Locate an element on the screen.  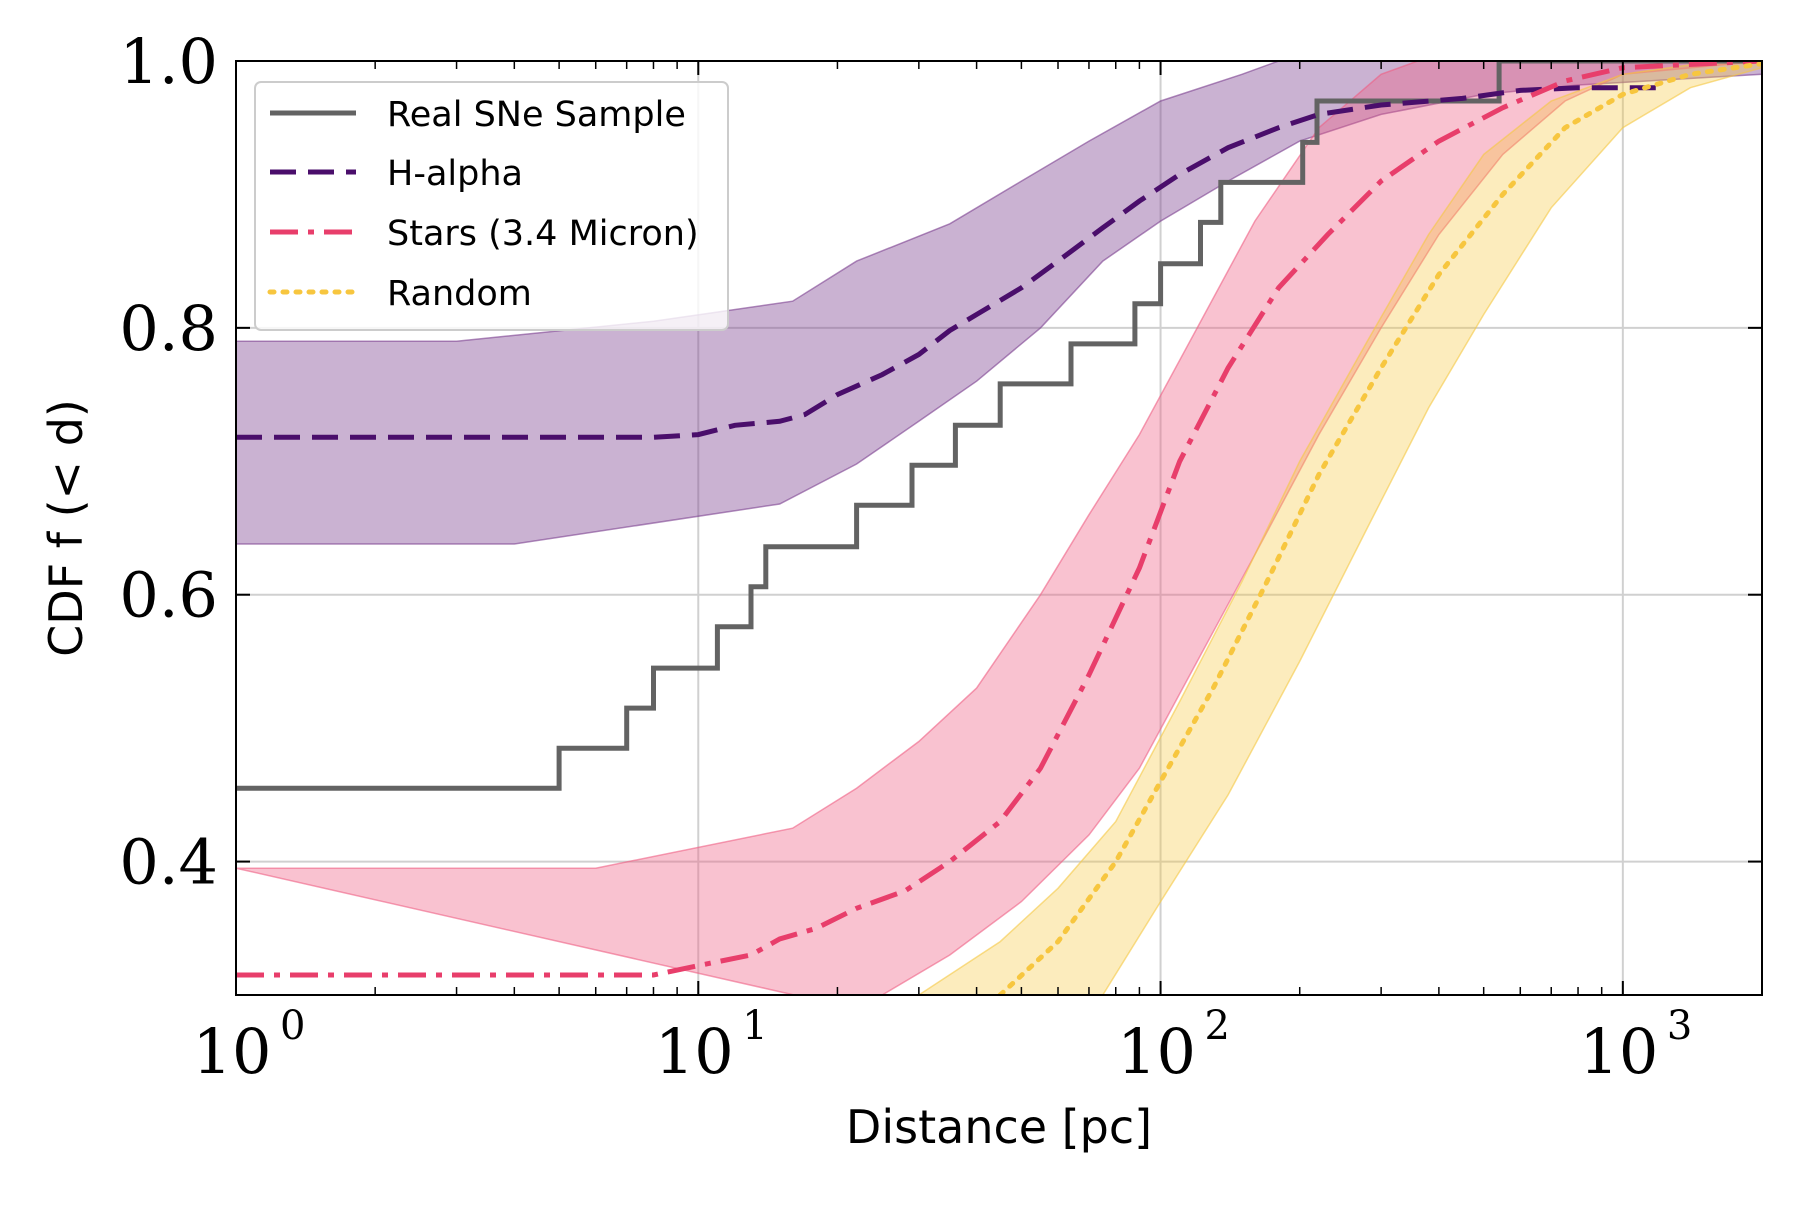
x-tick-exponent: 3 is located at coordinates (1679, 1026).